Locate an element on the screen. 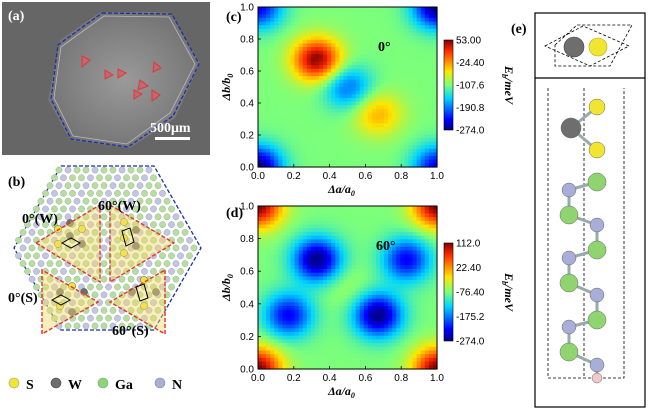  y-axis-label: Δb/b0 is located at coordinates (227, 88).